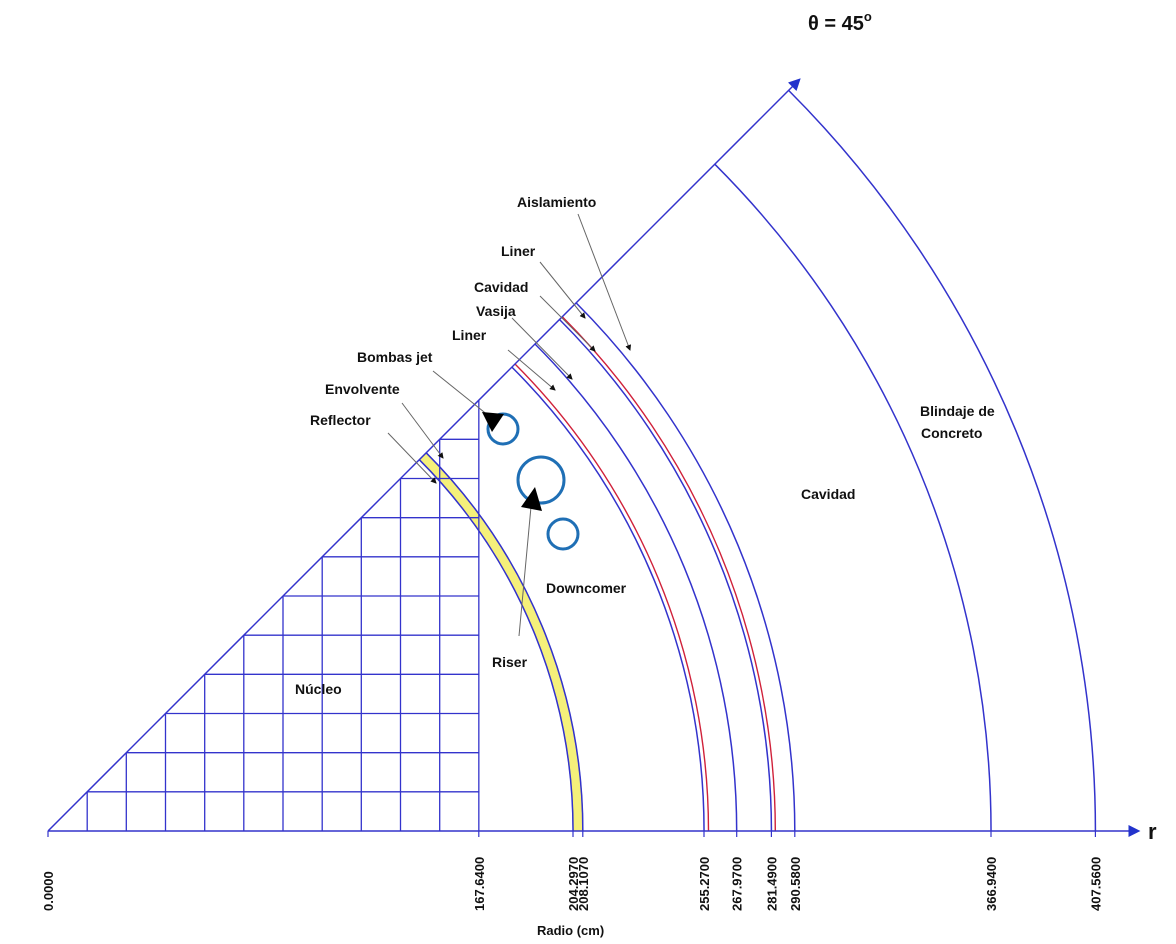 The image size is (1176, 944). Describe the element at coordinates (771, 884) in the screenshot. I see `radius-tick-label: 281.4900` at that location.